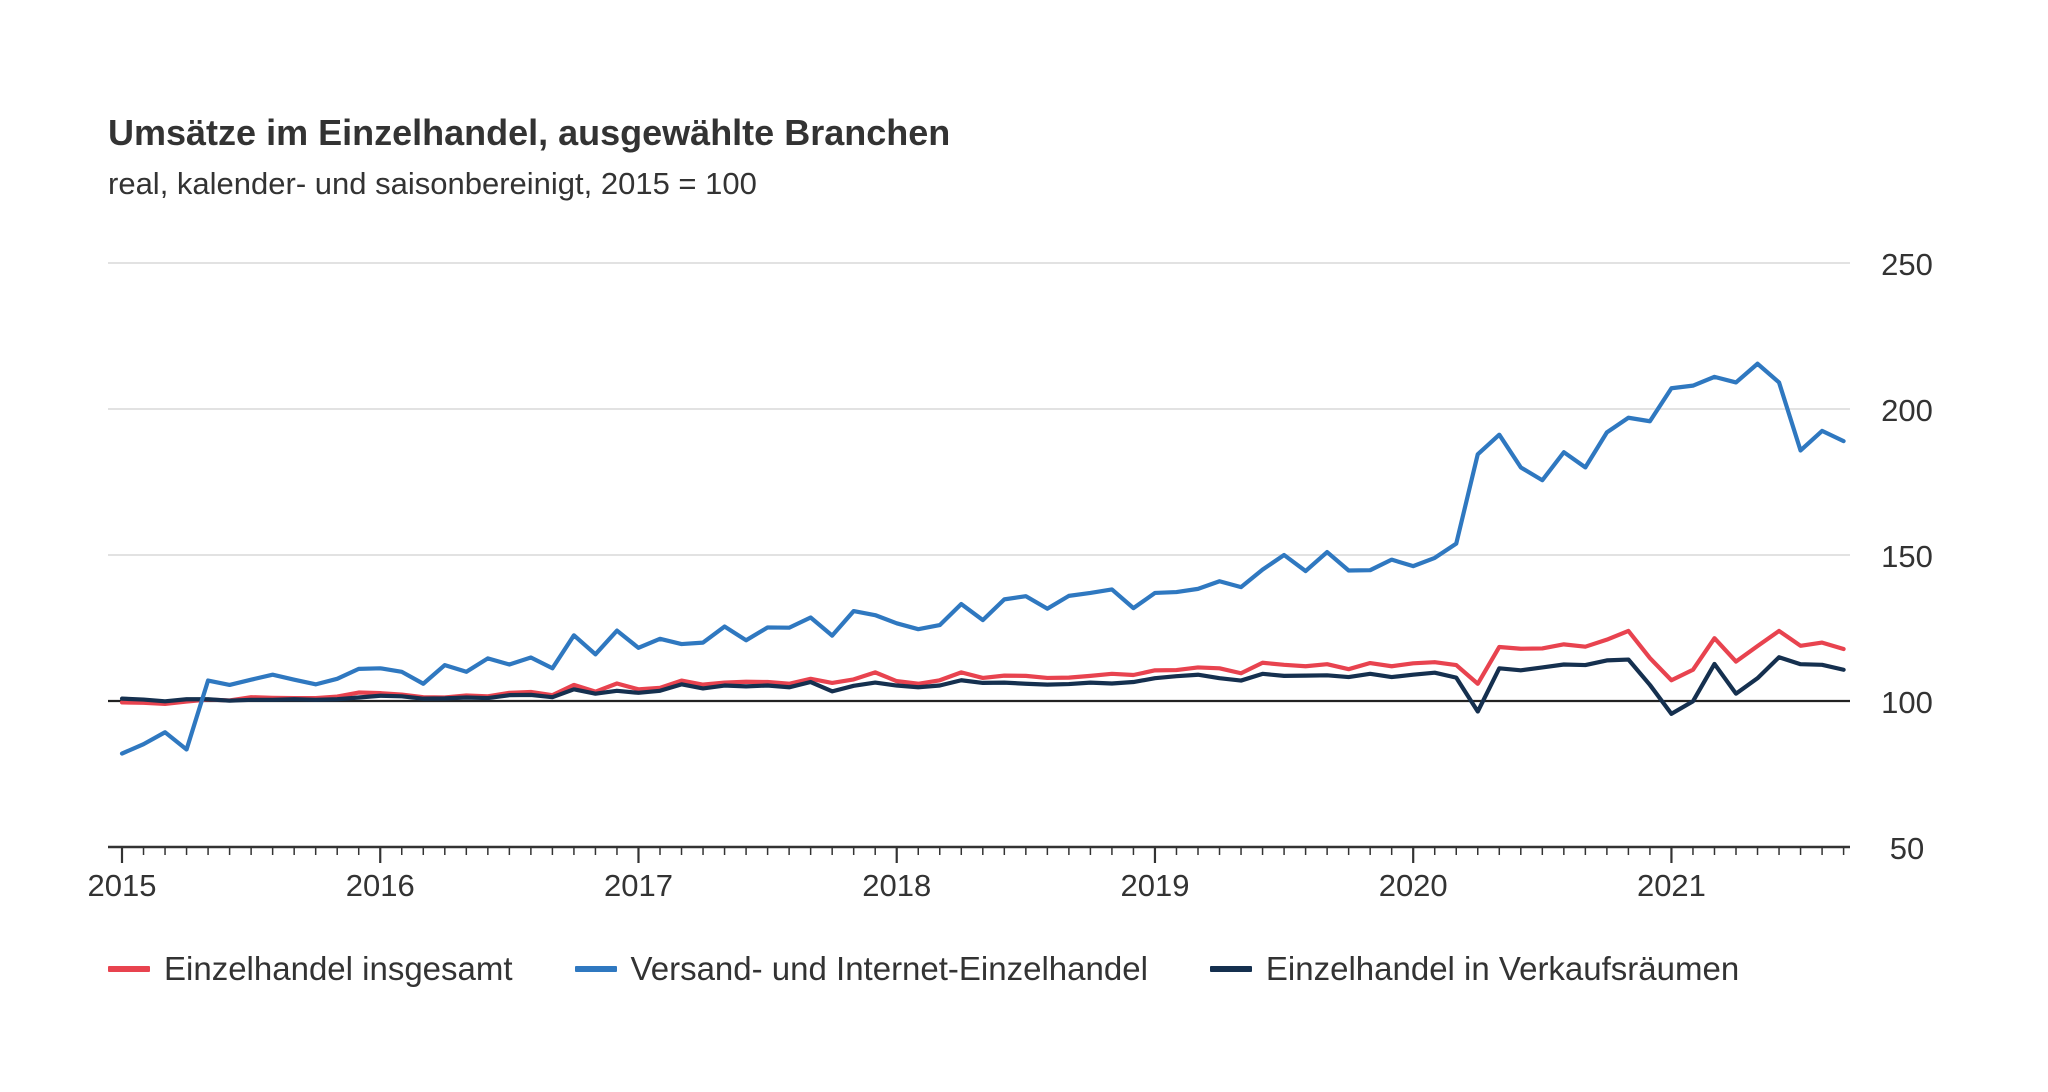 Image resolution: width=2048 pixels, height=1092 pixels. I want to click on legend-item: Einzelhandel in Verkaufsräumen, so click(1474, 969).